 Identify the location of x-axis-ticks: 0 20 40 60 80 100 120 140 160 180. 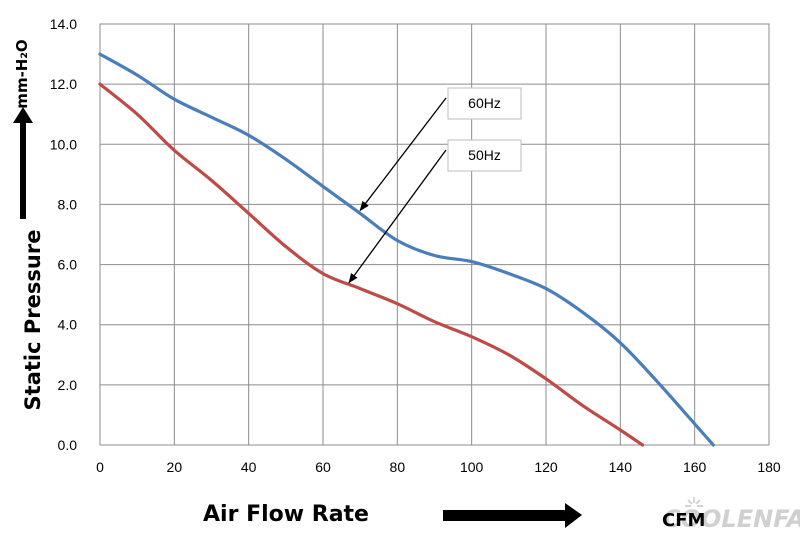
(438, 467).